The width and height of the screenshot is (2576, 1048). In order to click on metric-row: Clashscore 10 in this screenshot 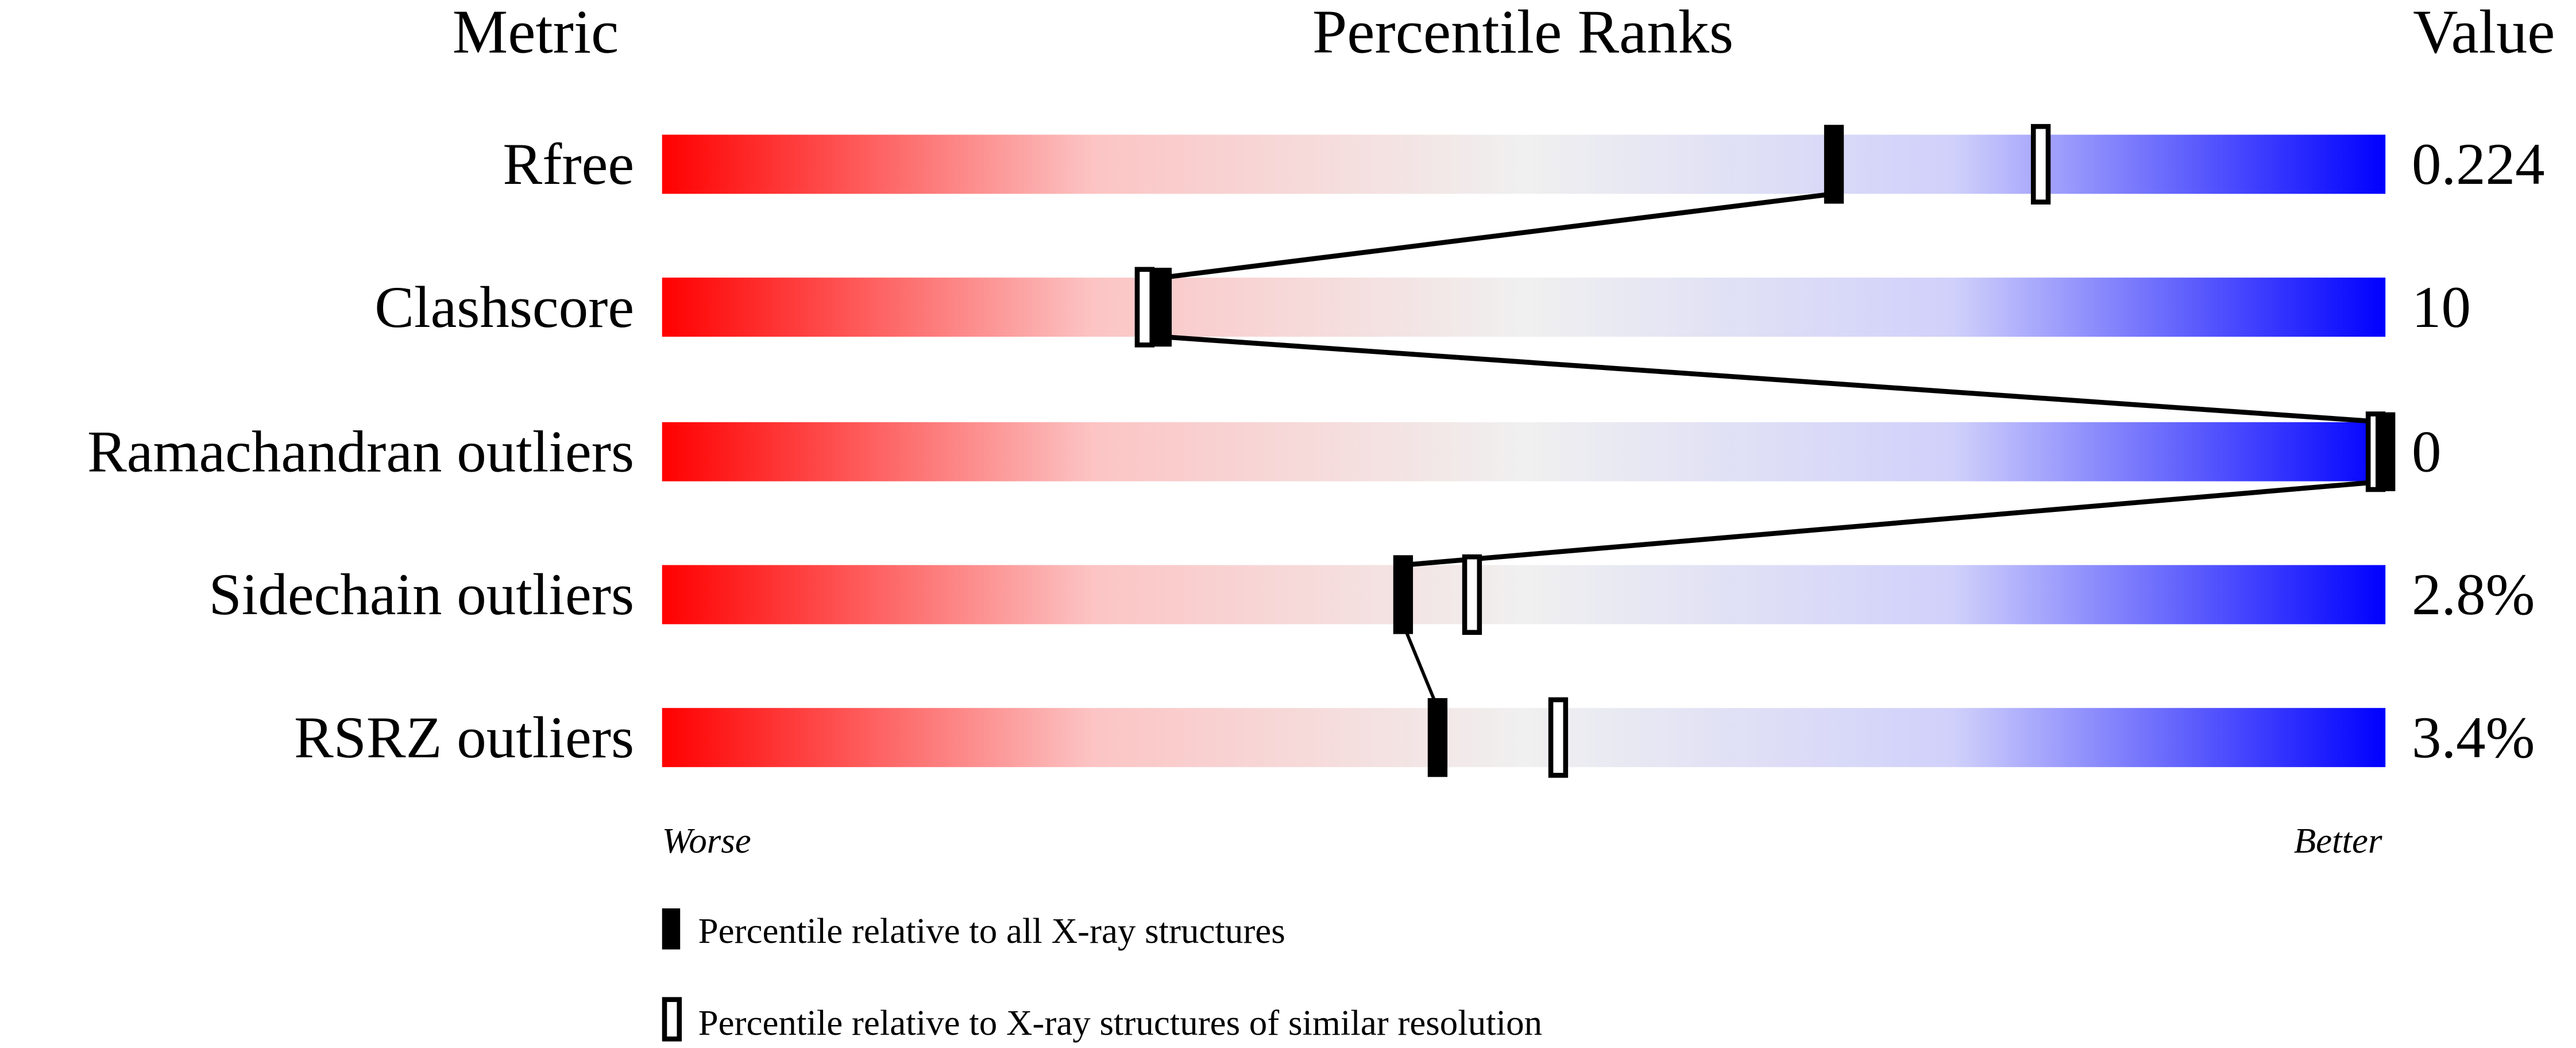, I will do `click(1422, 307)`.